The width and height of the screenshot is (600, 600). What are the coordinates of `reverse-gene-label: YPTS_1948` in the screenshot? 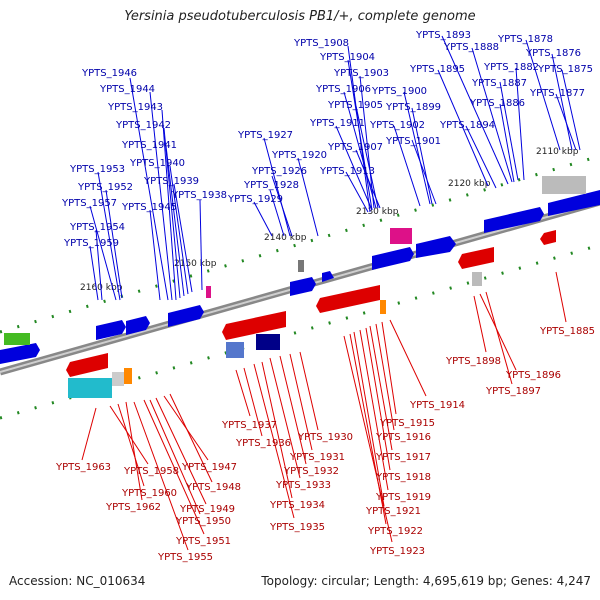 It's located at (213, 487).